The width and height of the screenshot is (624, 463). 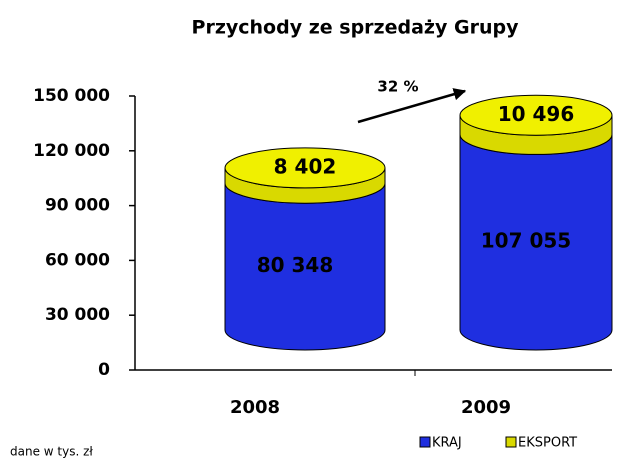 I want to click on value-label: 8 402, so click(x=305, y=166).